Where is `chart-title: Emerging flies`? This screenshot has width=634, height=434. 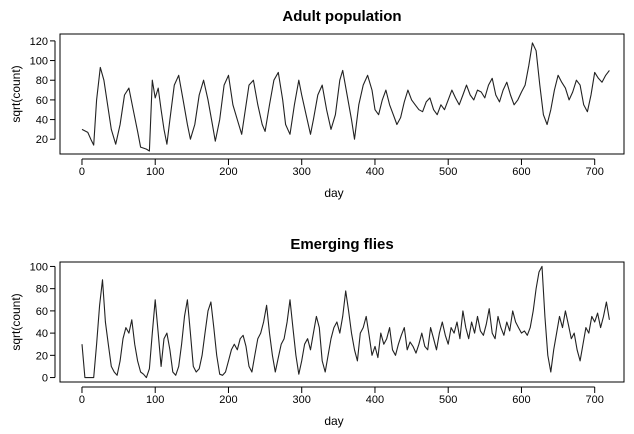
chart-title: Emerging flies is located at coordinates (341, 244).